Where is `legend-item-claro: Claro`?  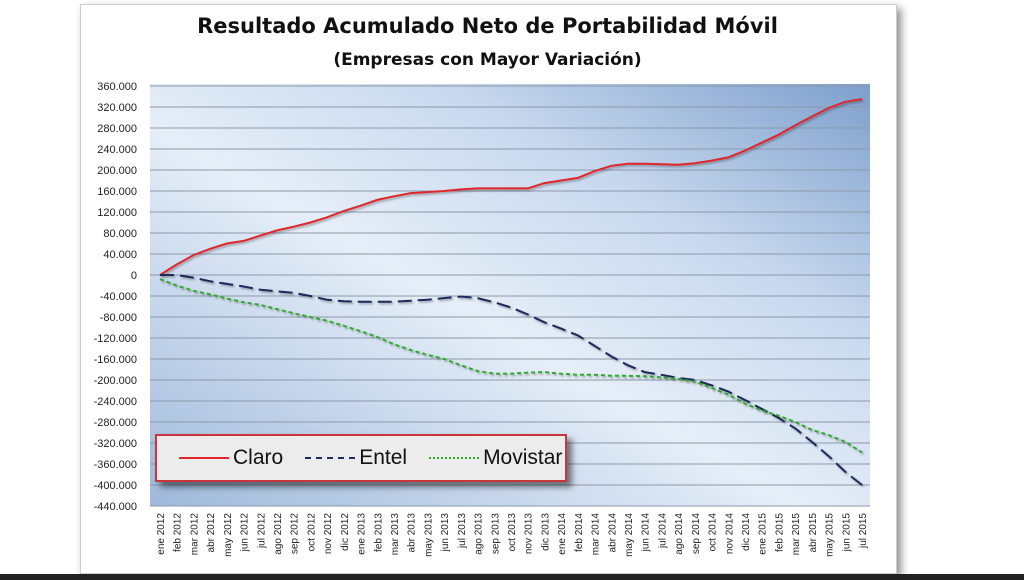
legend-item-claro: Claro is located at coordinates (231, 458).